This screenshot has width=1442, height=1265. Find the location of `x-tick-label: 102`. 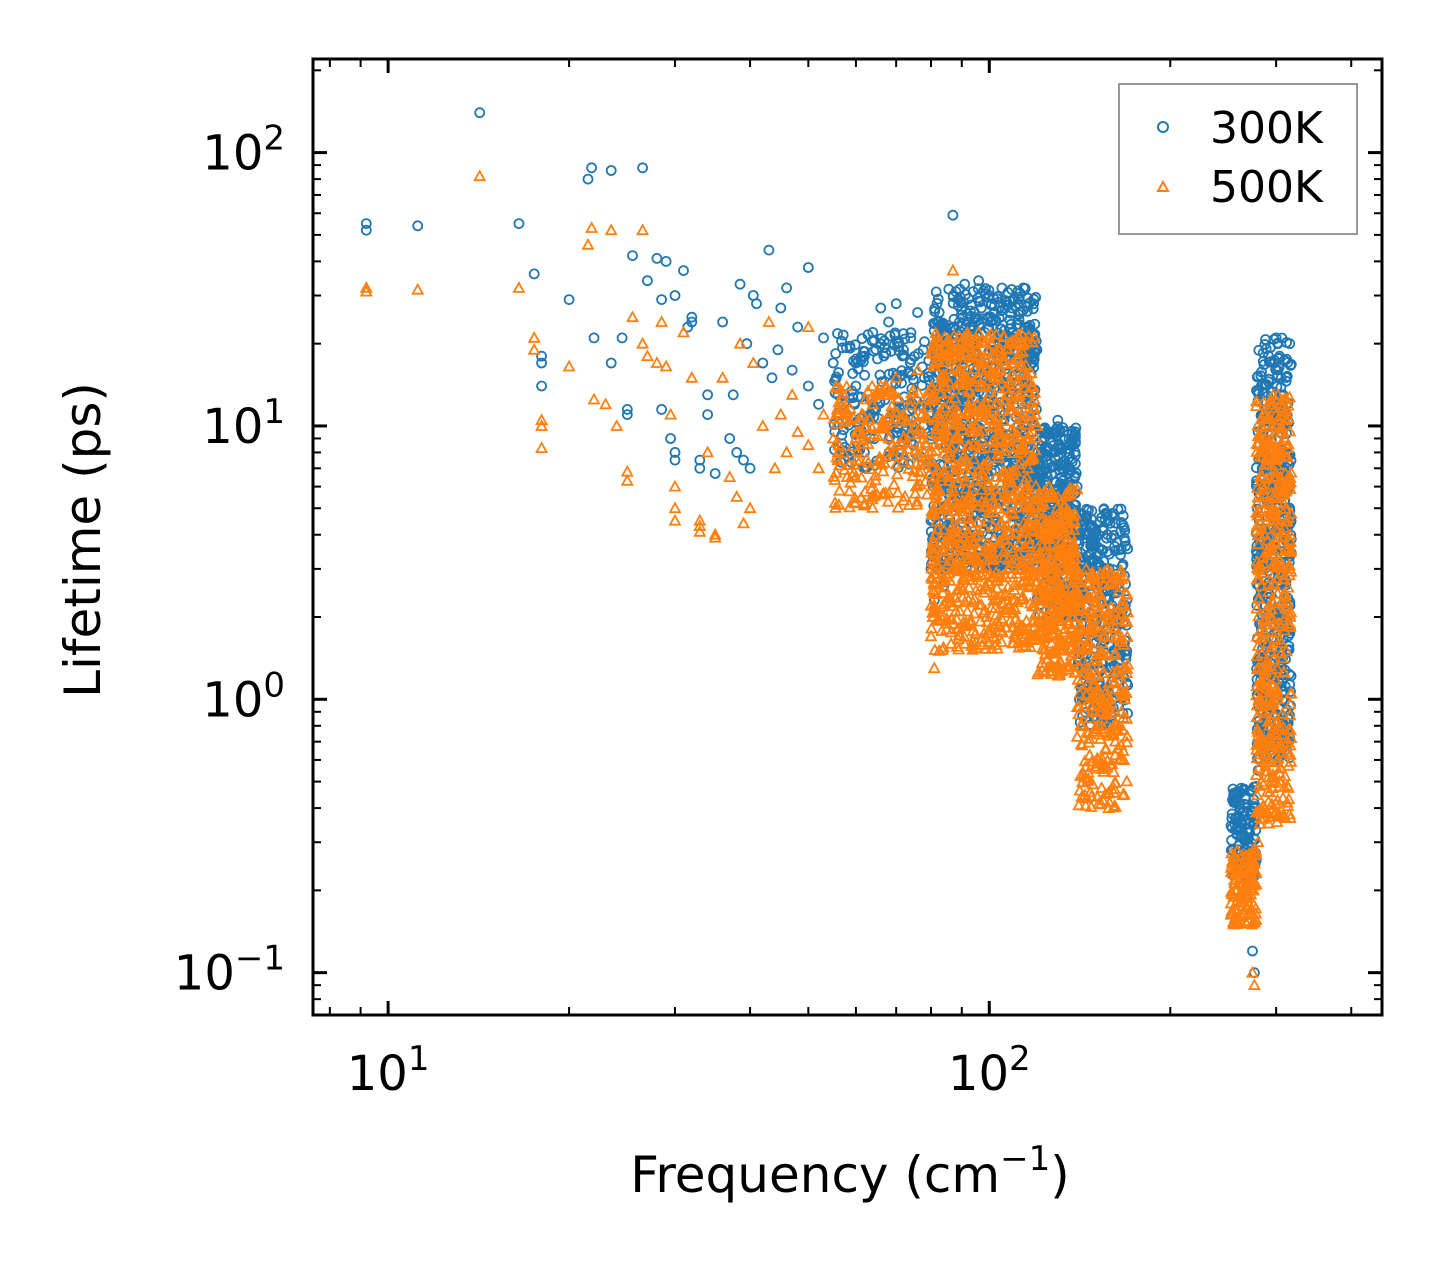

x-tick-label: 102 is located at coordinates (989, 1070).